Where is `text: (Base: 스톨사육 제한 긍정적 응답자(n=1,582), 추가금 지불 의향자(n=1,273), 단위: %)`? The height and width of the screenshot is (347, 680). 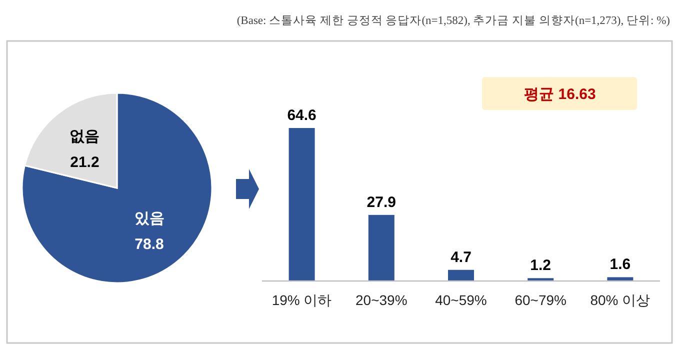
text: (Base: 스톨사육 제한 긍정적 응답자(n=1,582), 추가금 지불 의향자(n=1,273), 단위: %) is located at coordinates (453, 21).